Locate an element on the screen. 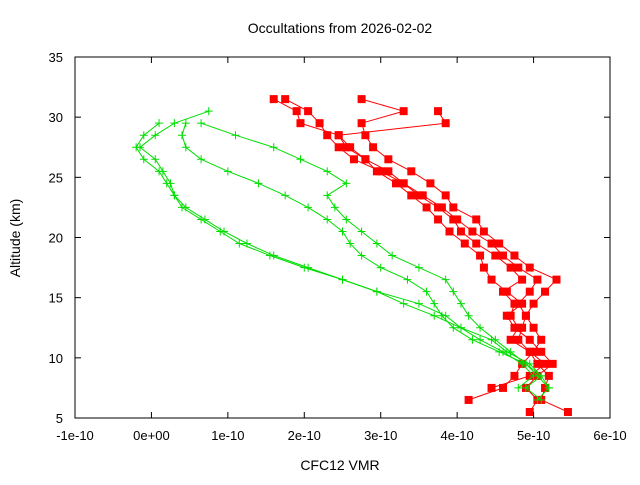 This screenshot has width=640, height=485. y-axis-label: Altitude (km) is located at coordinates (15, 238).